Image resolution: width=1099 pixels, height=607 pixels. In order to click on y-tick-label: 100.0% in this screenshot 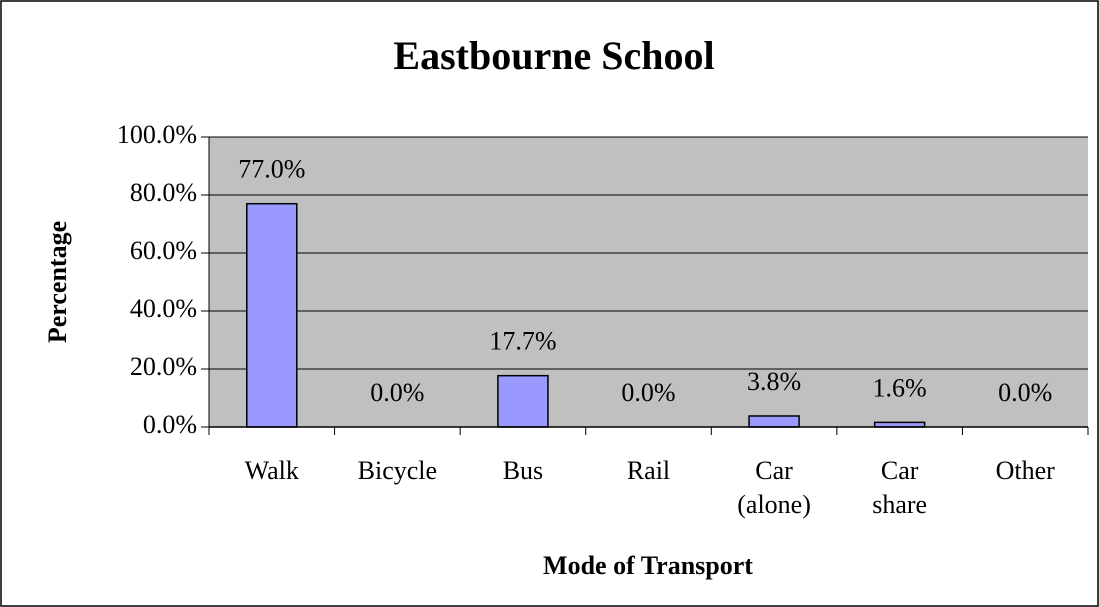, I will do `click(157, 134)`.